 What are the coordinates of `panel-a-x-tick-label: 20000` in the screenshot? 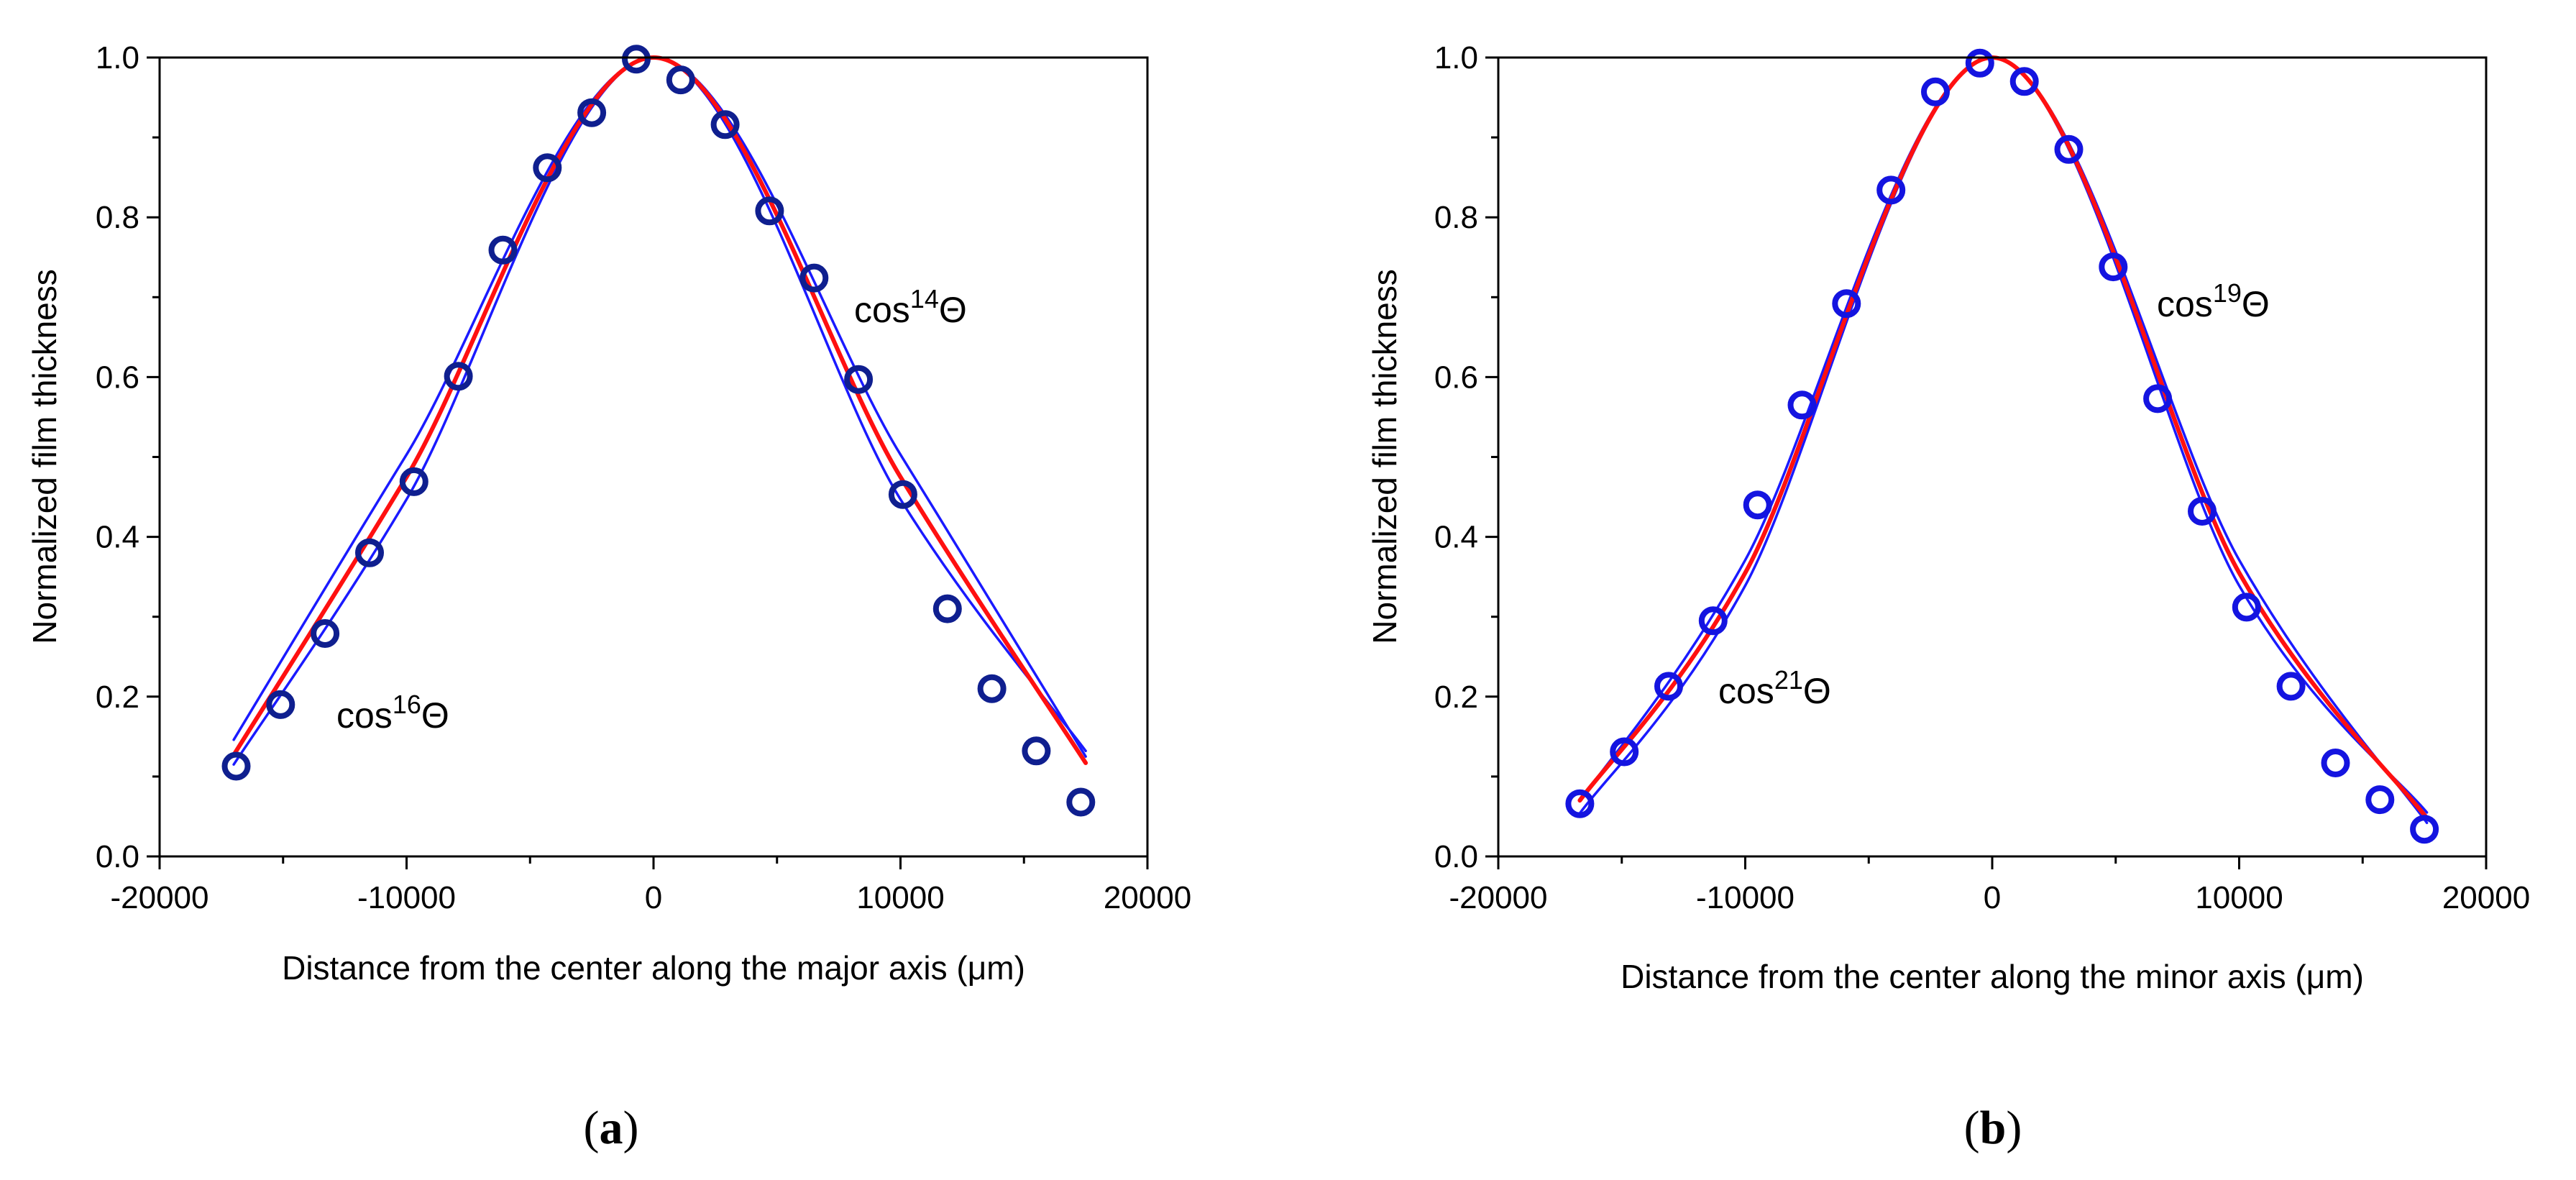 It's located at (1147, 897).